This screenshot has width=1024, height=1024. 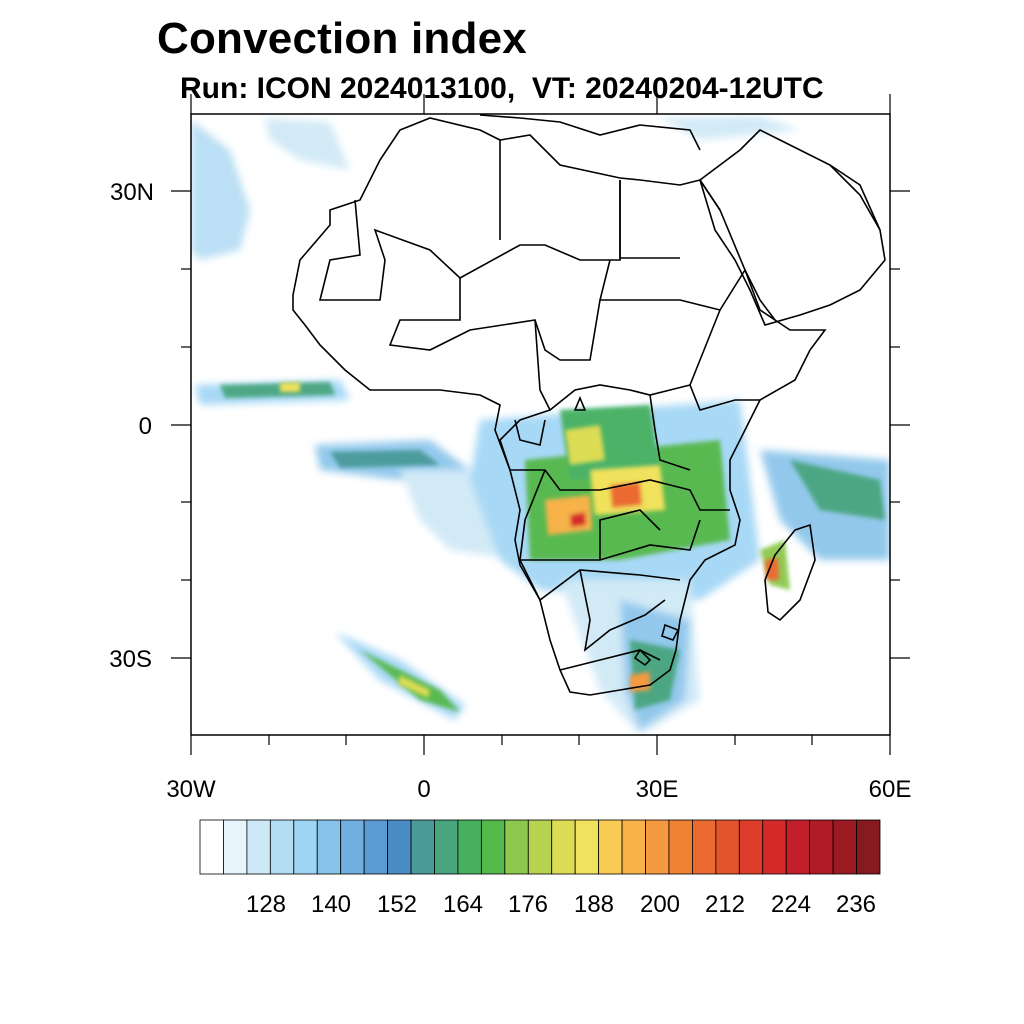 What do you see at coordinates (502, 88) in the screenshot?
I see `map-subtitle: Run: ICON 2024013100, VT: 20240204-12UTC` at bounding box center [502, 88].